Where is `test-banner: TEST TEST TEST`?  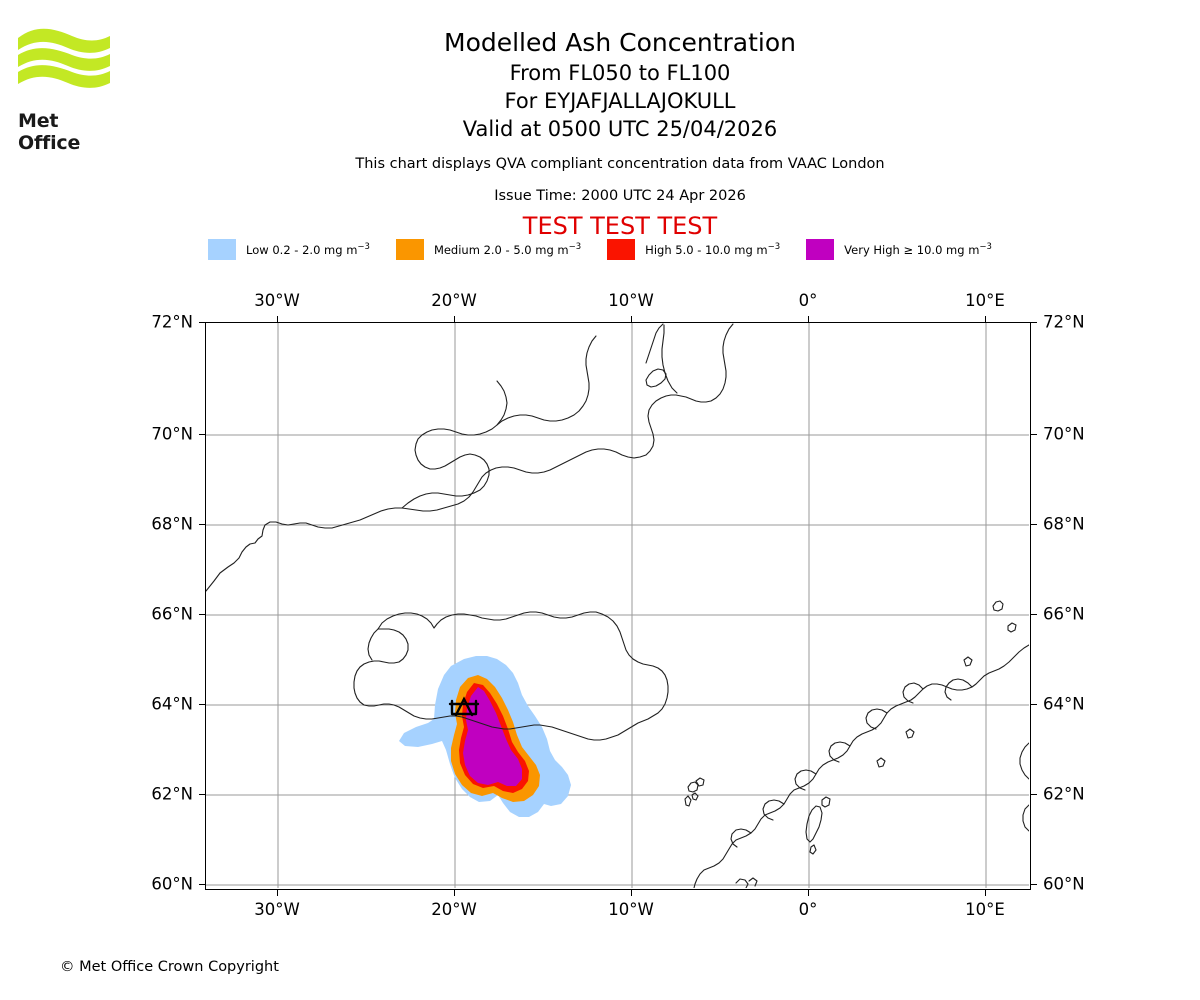 test-banner: TEST TEST TEST is located at coordinates (620, 226).